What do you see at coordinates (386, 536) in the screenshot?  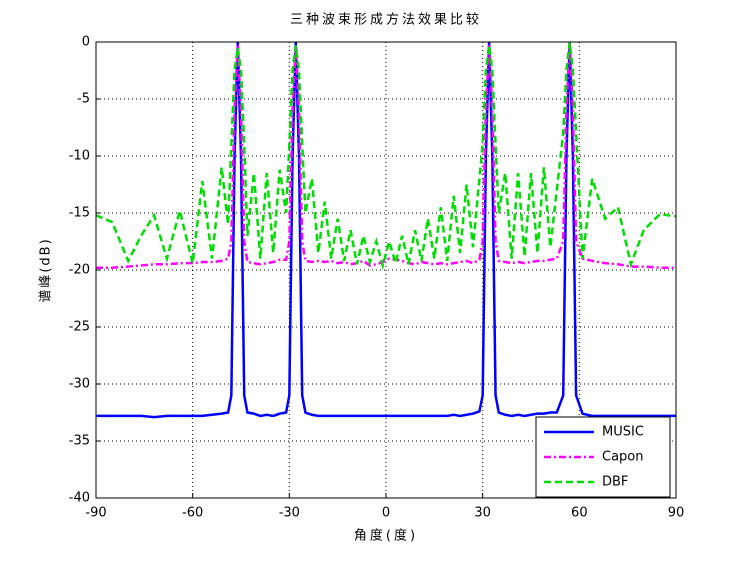 I see `x-axis-label: 角度(度)` at bounding box center [386, 536].